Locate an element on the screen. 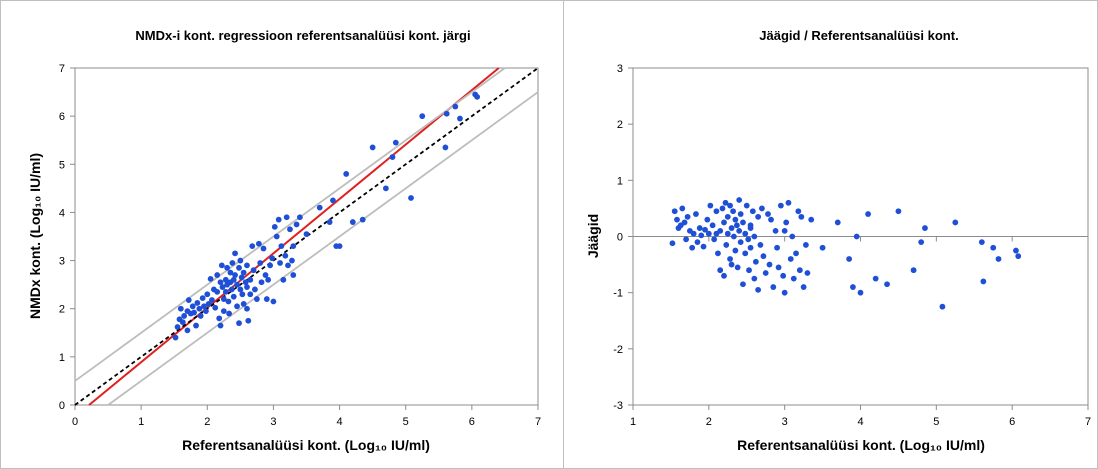 The width and height of the screenshot is (1098, 469). x-tick-label: 6 is located at coordinates (472, 422).